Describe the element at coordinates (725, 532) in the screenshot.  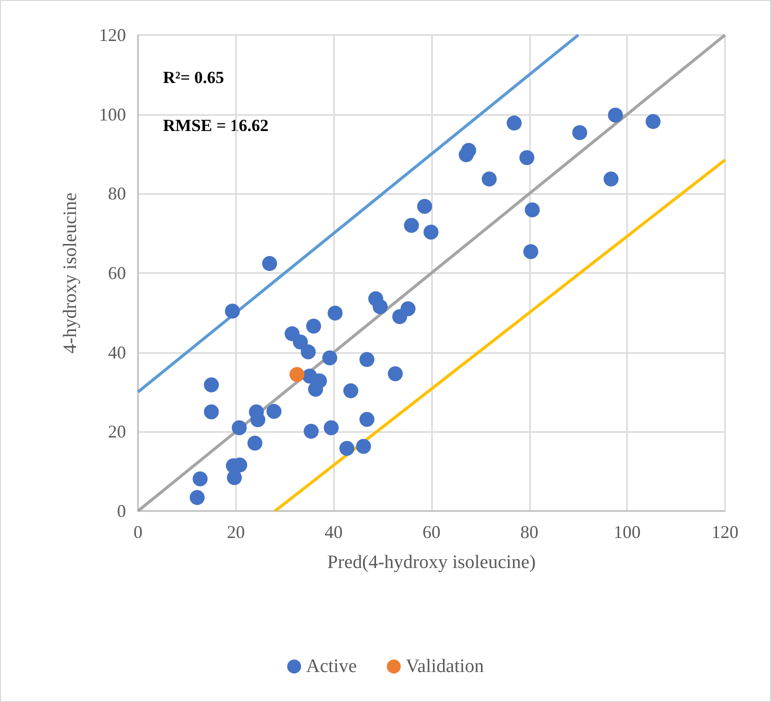
I see `x-tick-label: 120` at that location.